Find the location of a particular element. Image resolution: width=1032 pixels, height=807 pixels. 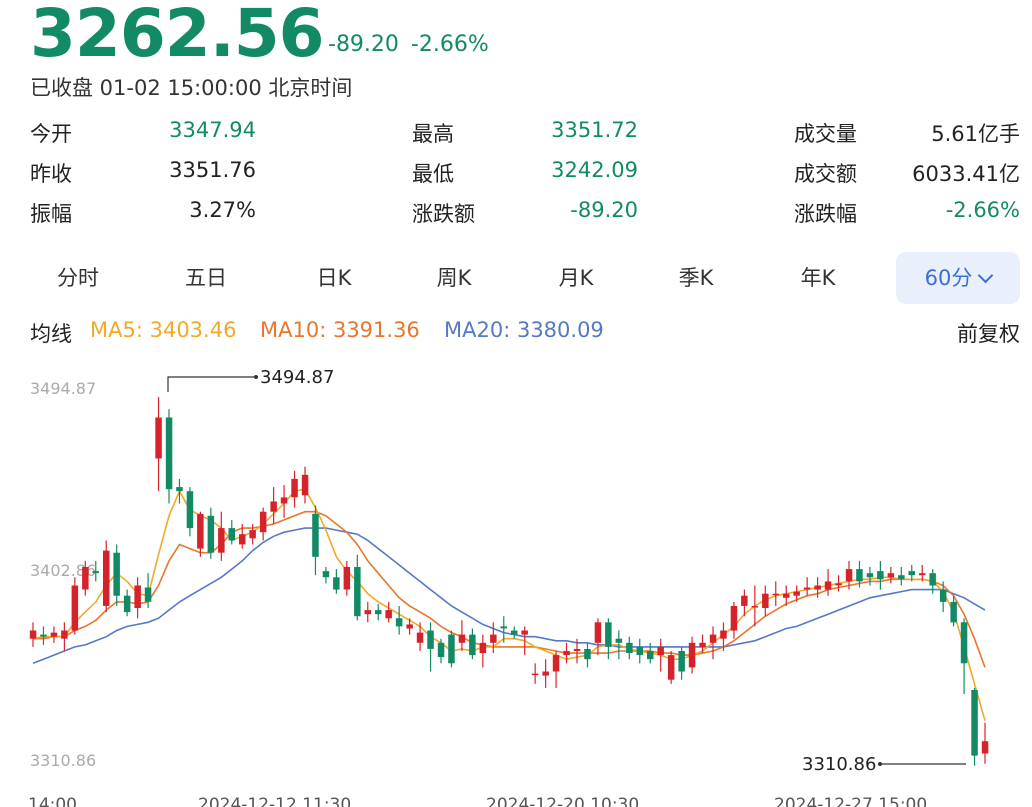

tab-daily-k: 日K is located at coordinates (334, 278).